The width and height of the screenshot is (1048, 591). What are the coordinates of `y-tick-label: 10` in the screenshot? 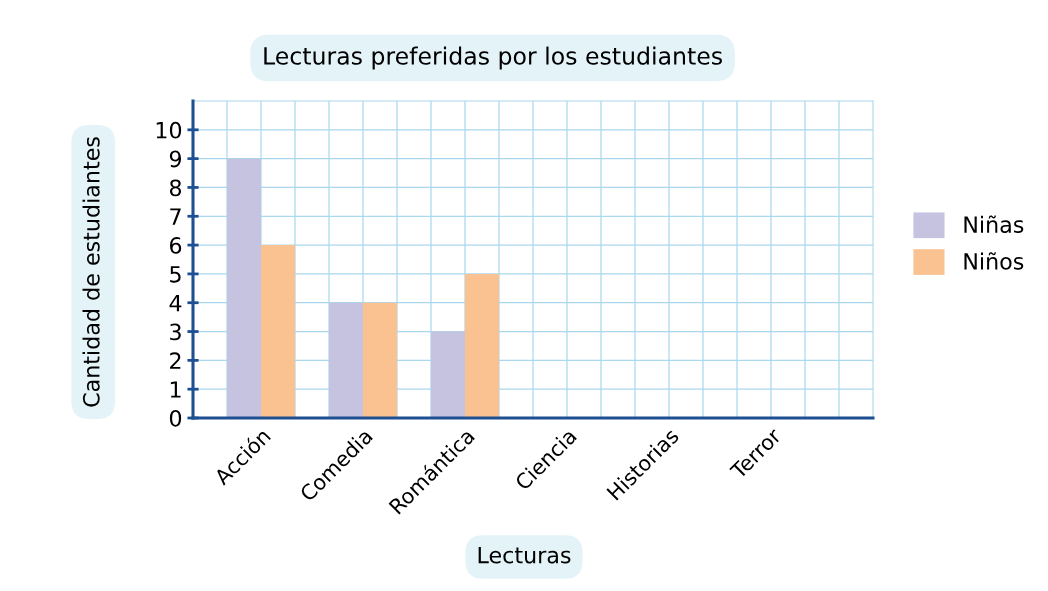 It's located at (169, 130).